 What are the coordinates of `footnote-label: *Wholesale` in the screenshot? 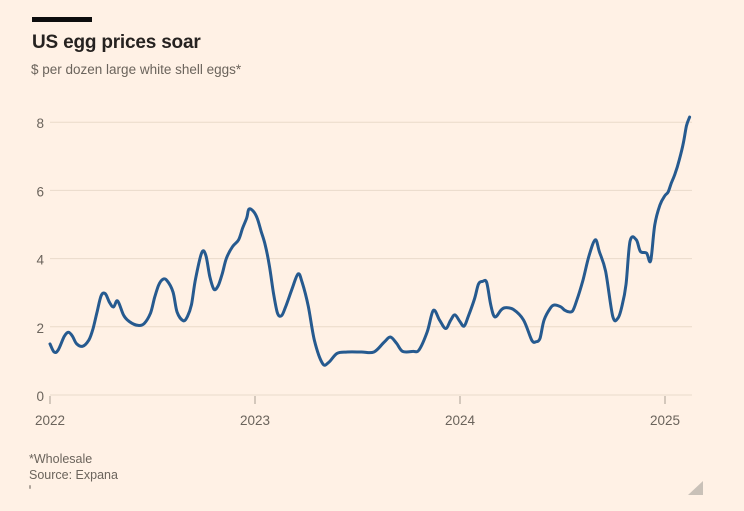 It's located at (61, 459).